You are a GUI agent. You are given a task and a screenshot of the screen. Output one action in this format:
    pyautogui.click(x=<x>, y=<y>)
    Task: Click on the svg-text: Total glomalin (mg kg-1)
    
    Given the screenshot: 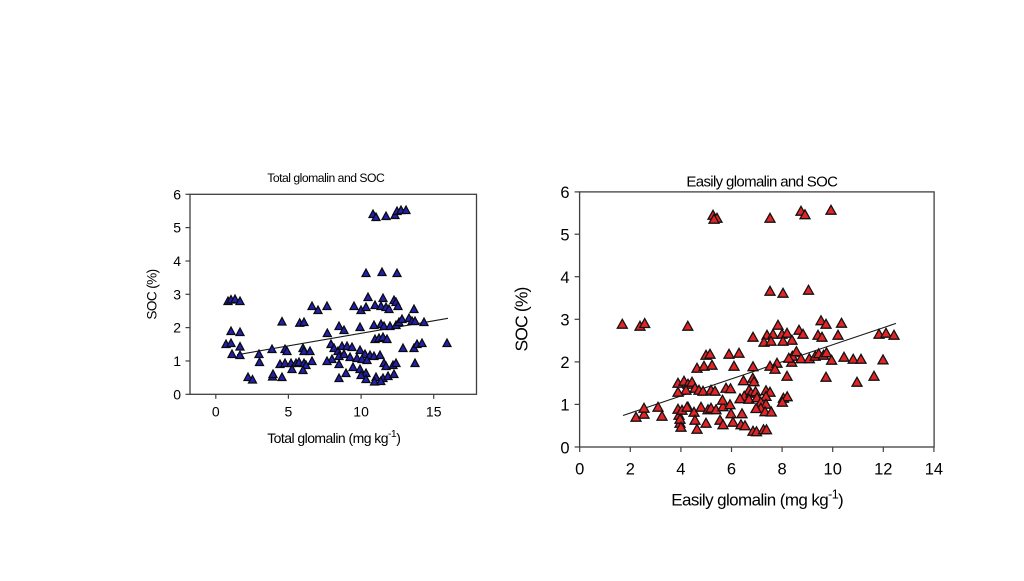 What is the action you would take?
    pyautogui.click(x=333, y=437)
    